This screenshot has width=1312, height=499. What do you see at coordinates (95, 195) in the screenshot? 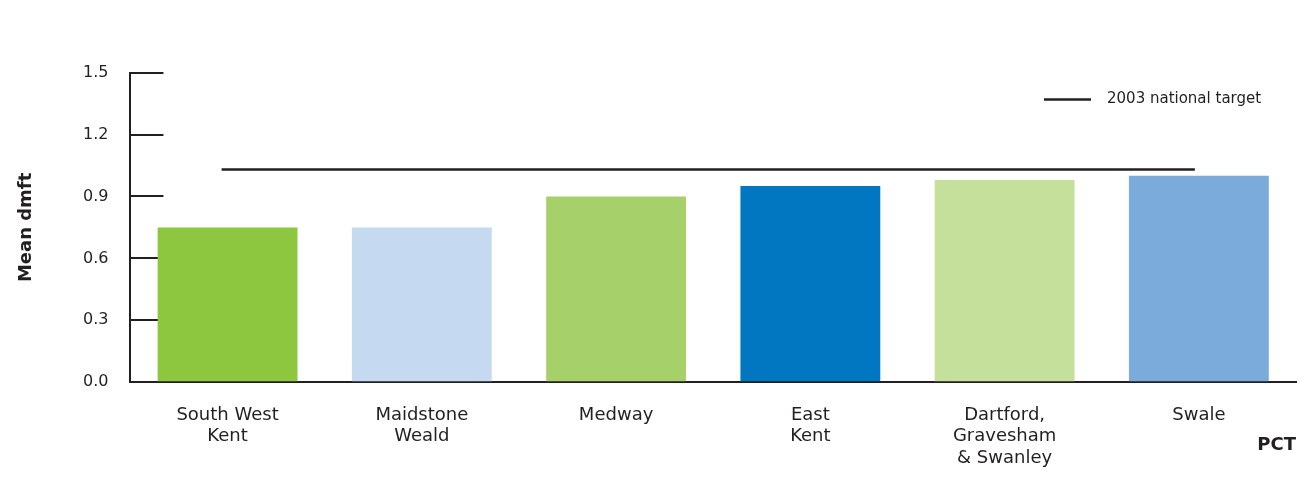
I see `y-tick-label: 0.9` at bounding box center [95, 195].